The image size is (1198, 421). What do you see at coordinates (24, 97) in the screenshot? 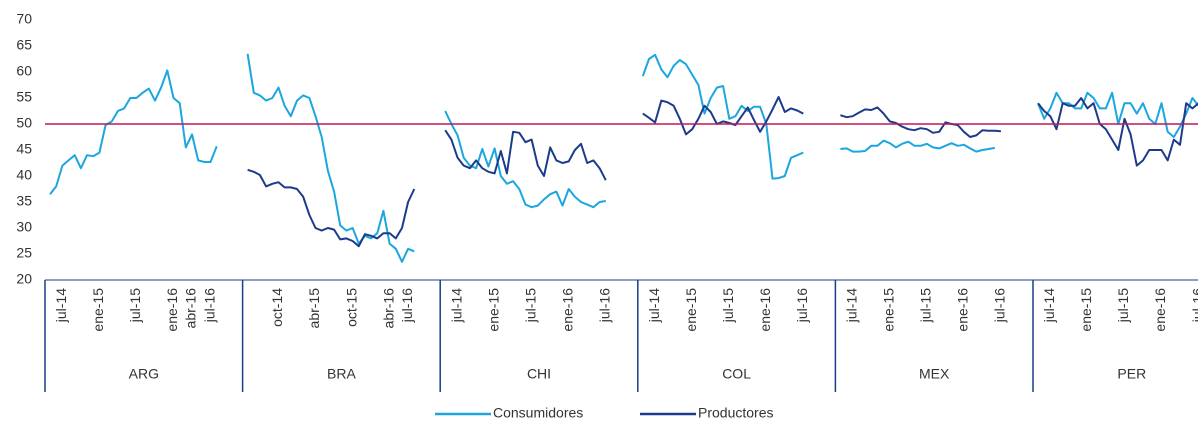
I see `y-tick-label: 55` at bounding box center [24, 97].